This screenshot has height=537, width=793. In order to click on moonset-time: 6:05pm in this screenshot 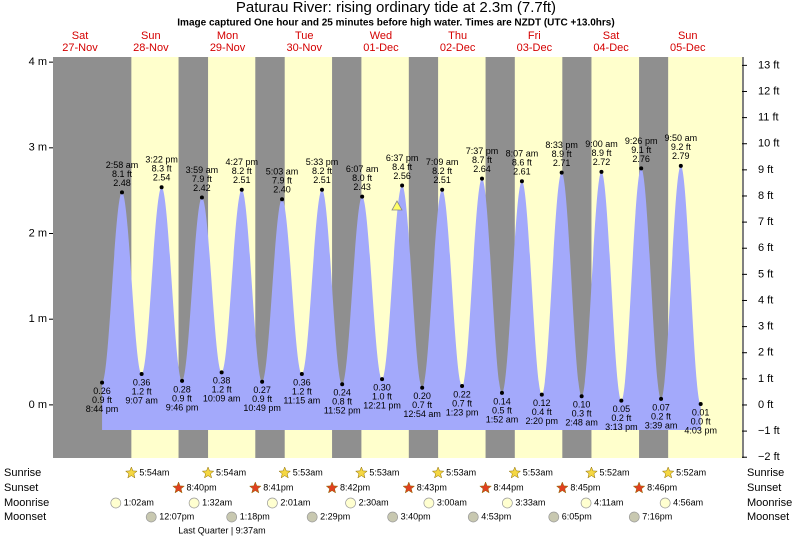, I will do `click(577, 516)`.